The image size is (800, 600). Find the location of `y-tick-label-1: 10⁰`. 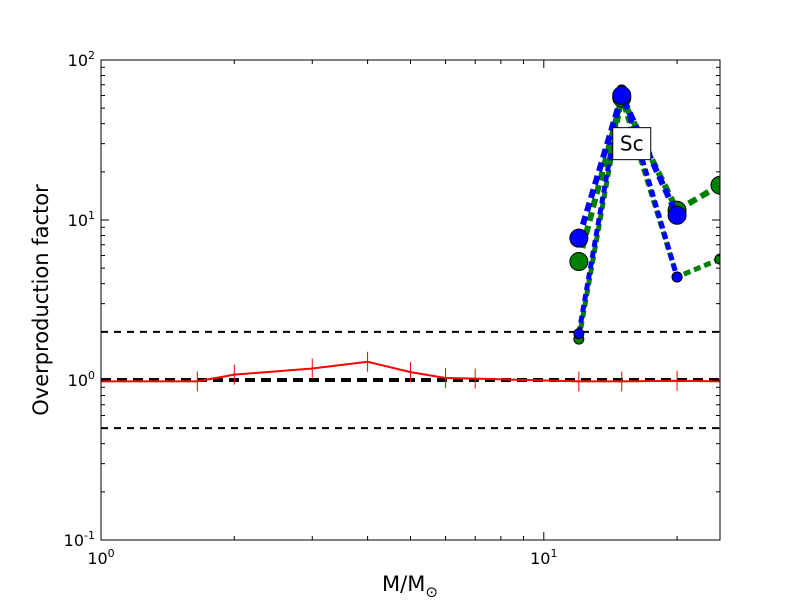

y-tick-label-1: 10⁰ is located at coordinates (81, 379).